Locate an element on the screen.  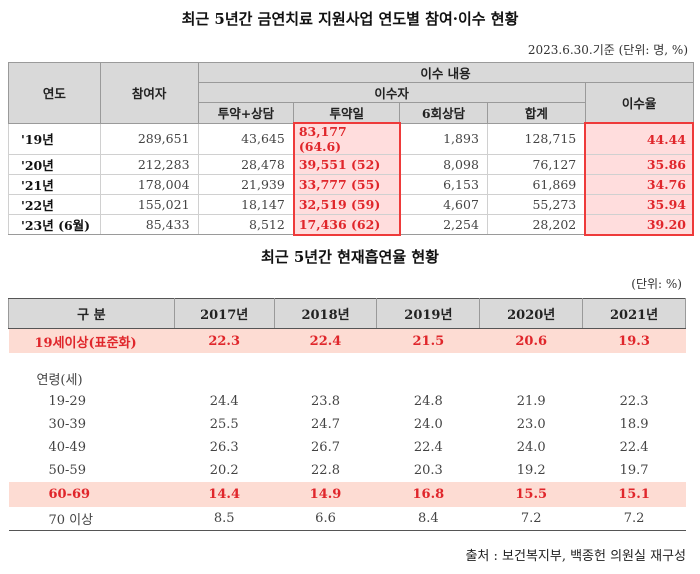
year-cell: '21년 is located at coordinates (54, 184).